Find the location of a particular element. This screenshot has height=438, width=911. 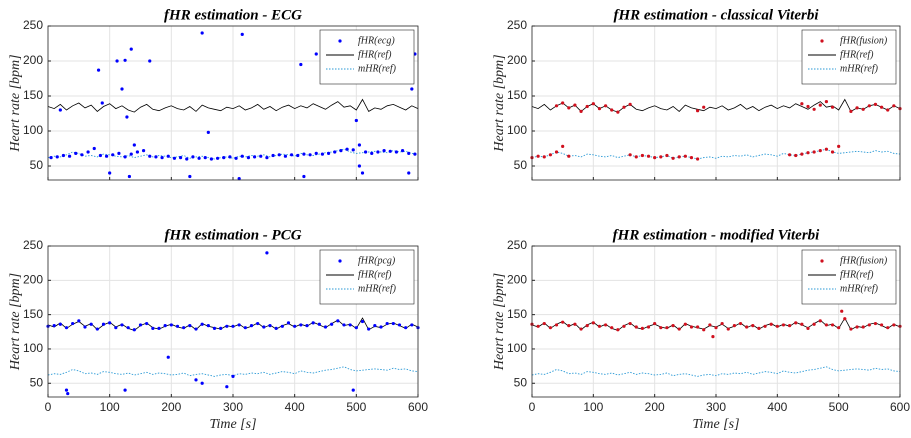

x-tick-label: 400 is located at coordinates (777, 407).